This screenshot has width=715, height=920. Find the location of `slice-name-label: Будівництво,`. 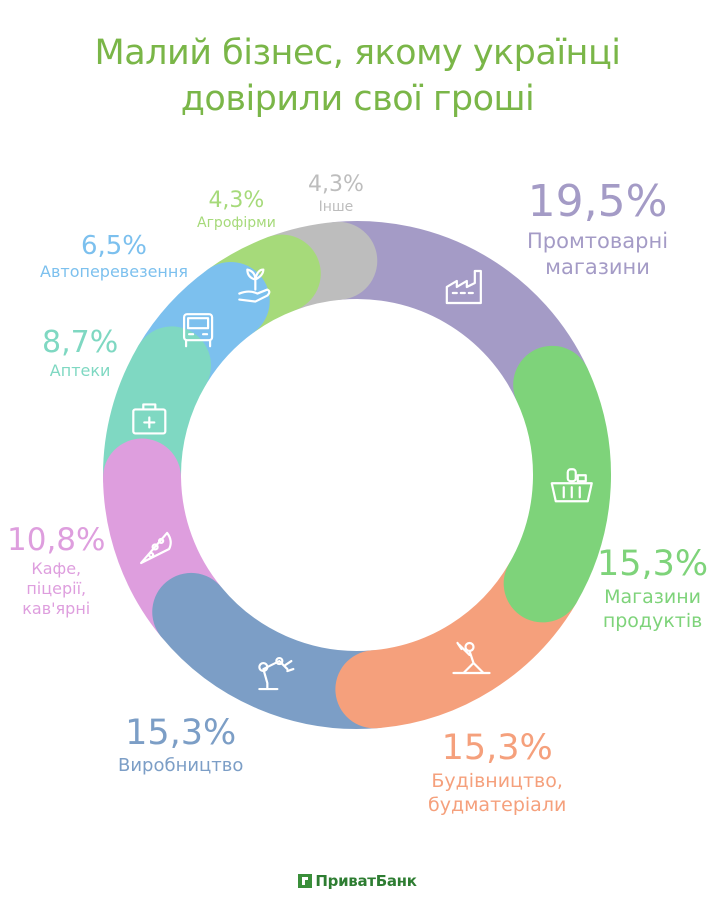

slice-name-label: Будівництво, is located at coordinates (497, 781).